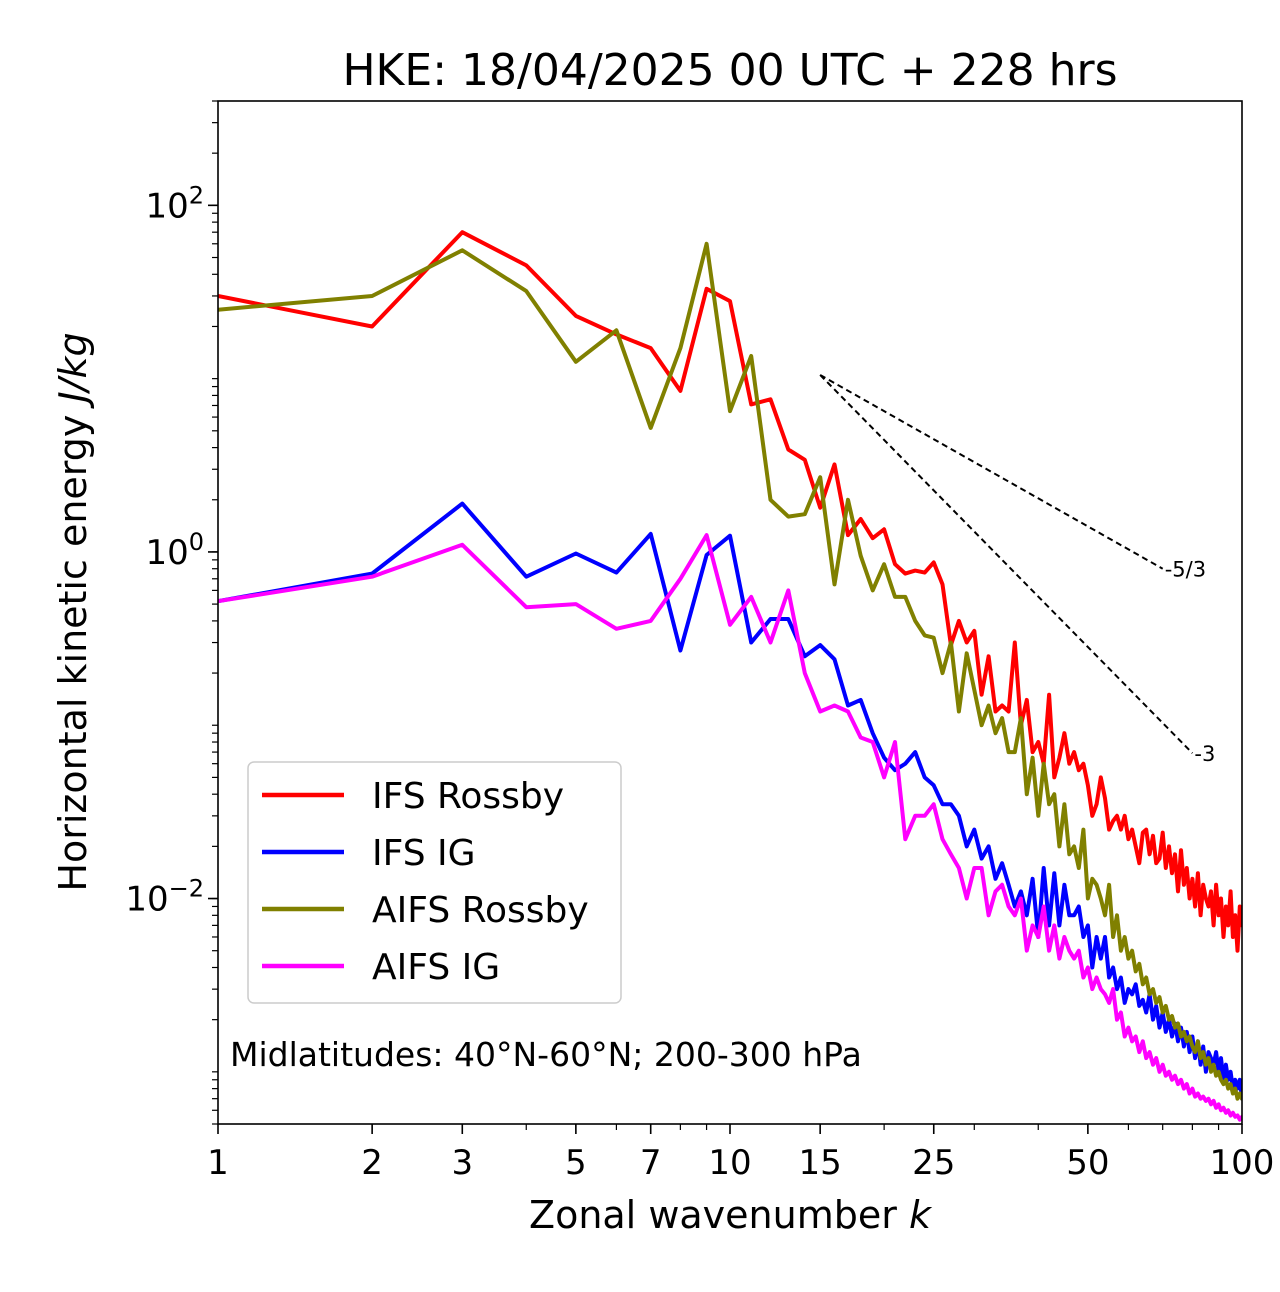 This screenshot has width=1280, height=1292. What do you see at coordinates (218, 1163) in the screenshot?
I see `x-tick-label: 1` at bounding box center [218, 1163].